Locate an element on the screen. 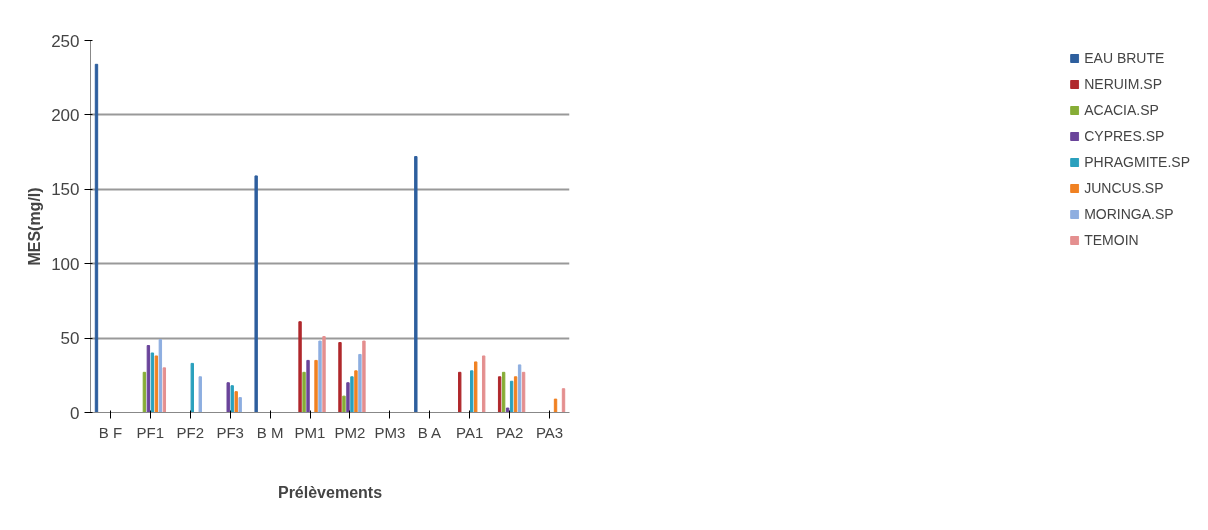 The height and width of the screenshot is (530, 1208). x-tick-label: PA2 is located at coordinates (510, 432).